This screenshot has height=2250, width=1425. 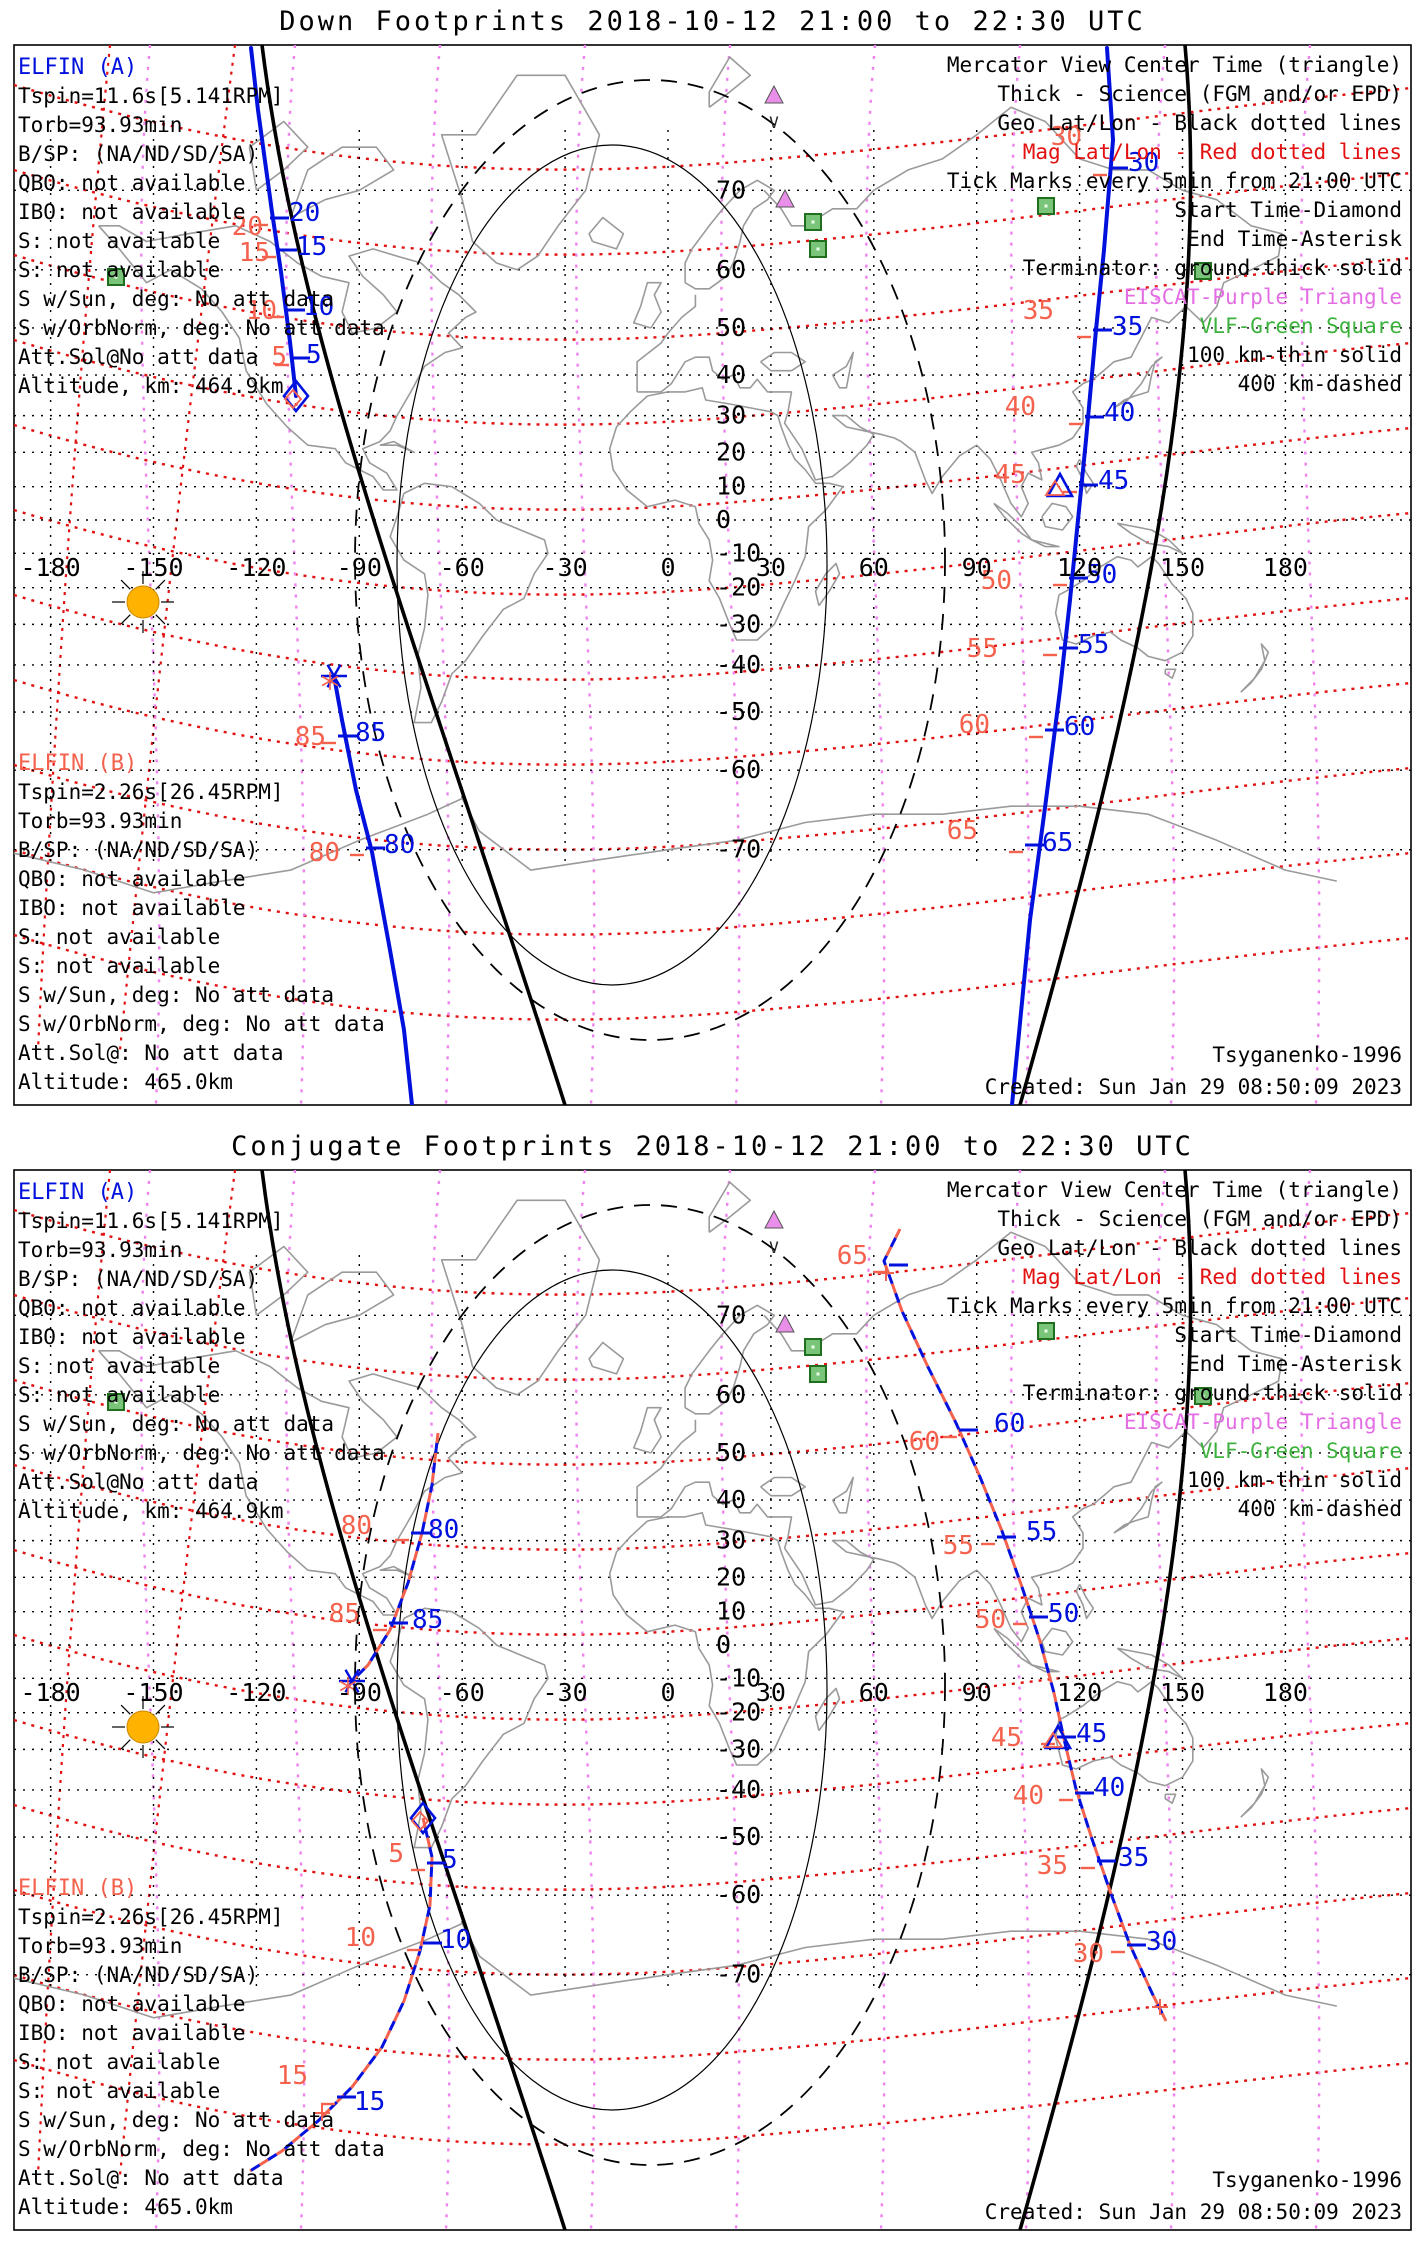 I want to click on legend-line: Geo Lat/Lon - Black dotted lines, so click(x=1199, y=1248).